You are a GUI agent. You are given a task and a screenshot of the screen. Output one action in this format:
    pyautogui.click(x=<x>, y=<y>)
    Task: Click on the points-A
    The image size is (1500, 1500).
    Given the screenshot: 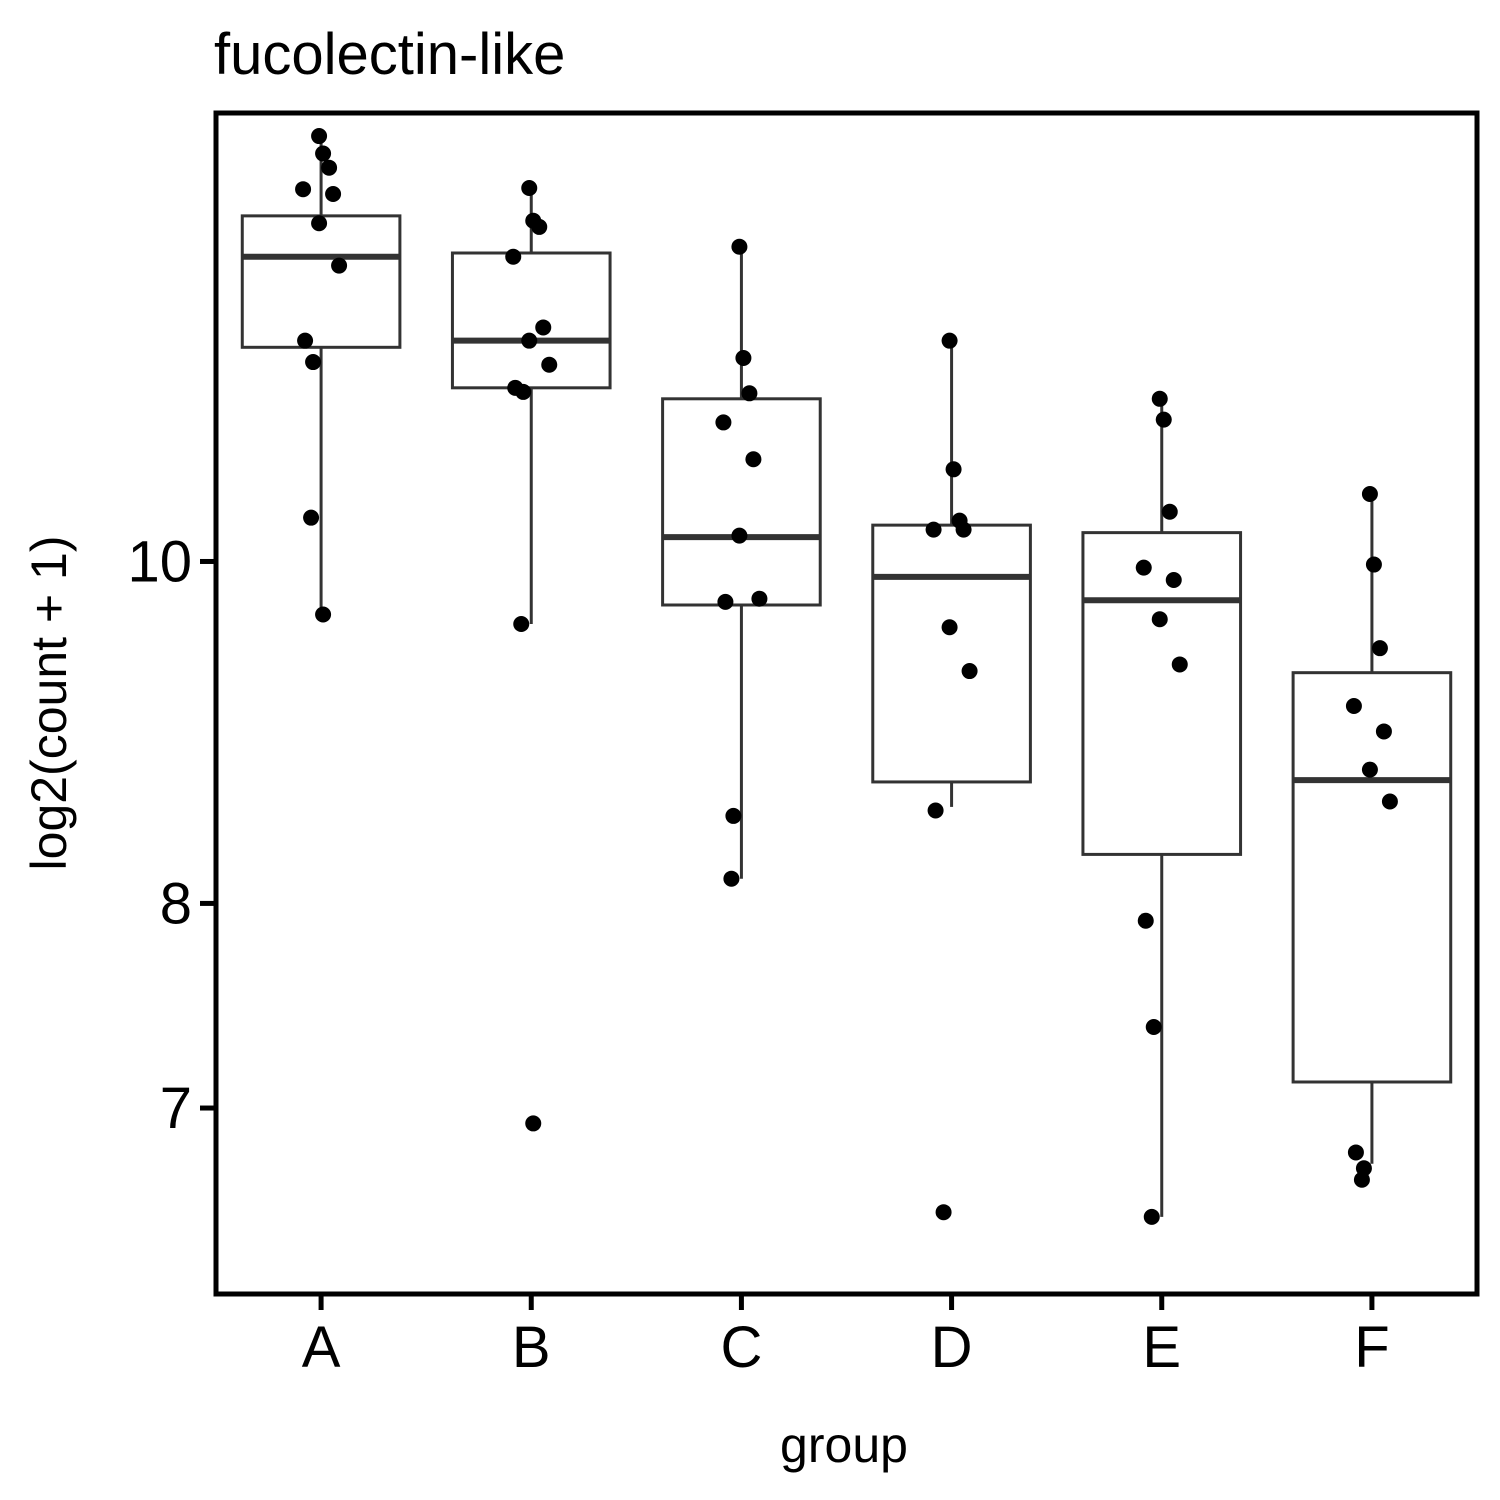 What is the action you would take?
    pyautogui.click(x=321, y=375)
    